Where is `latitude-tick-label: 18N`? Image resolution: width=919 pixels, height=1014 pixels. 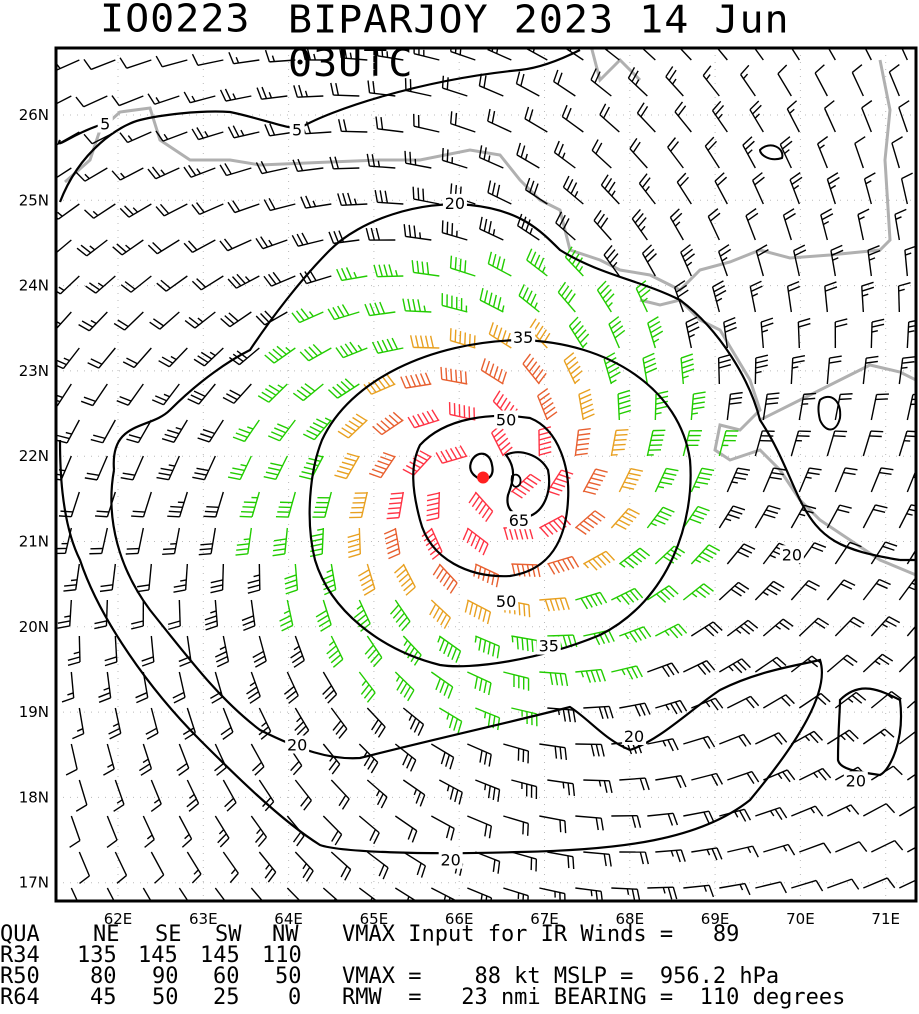 latitude-tick-label: 18N is located at coordinates (34, 797).